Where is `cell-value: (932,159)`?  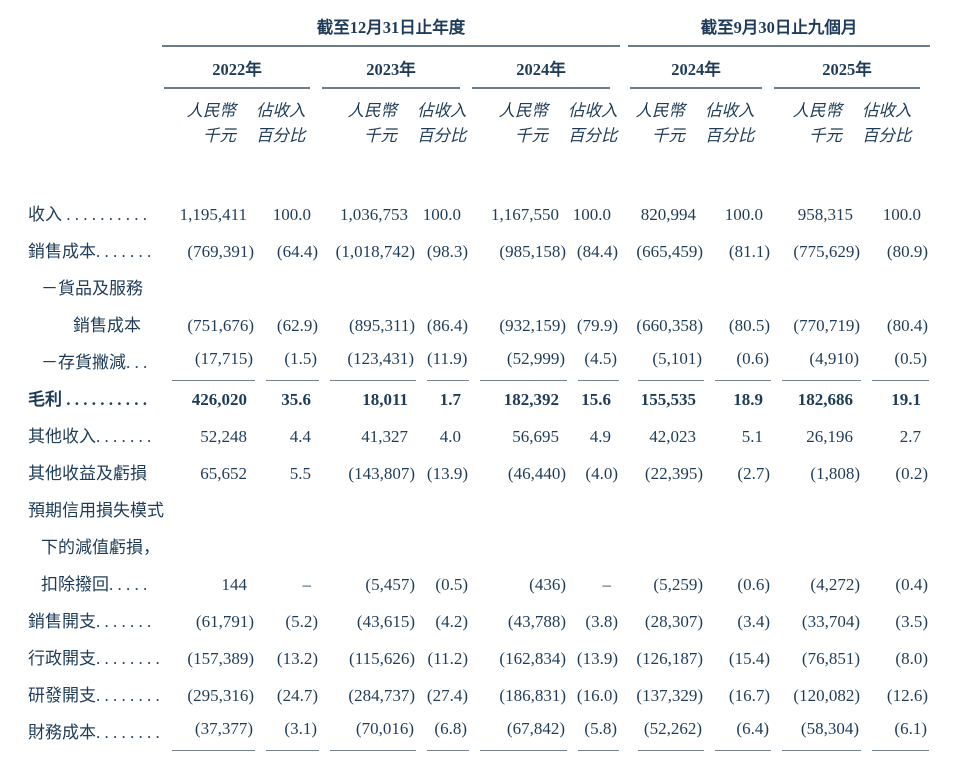
cell-value: (932,159) is located at coordinates (532, 325).